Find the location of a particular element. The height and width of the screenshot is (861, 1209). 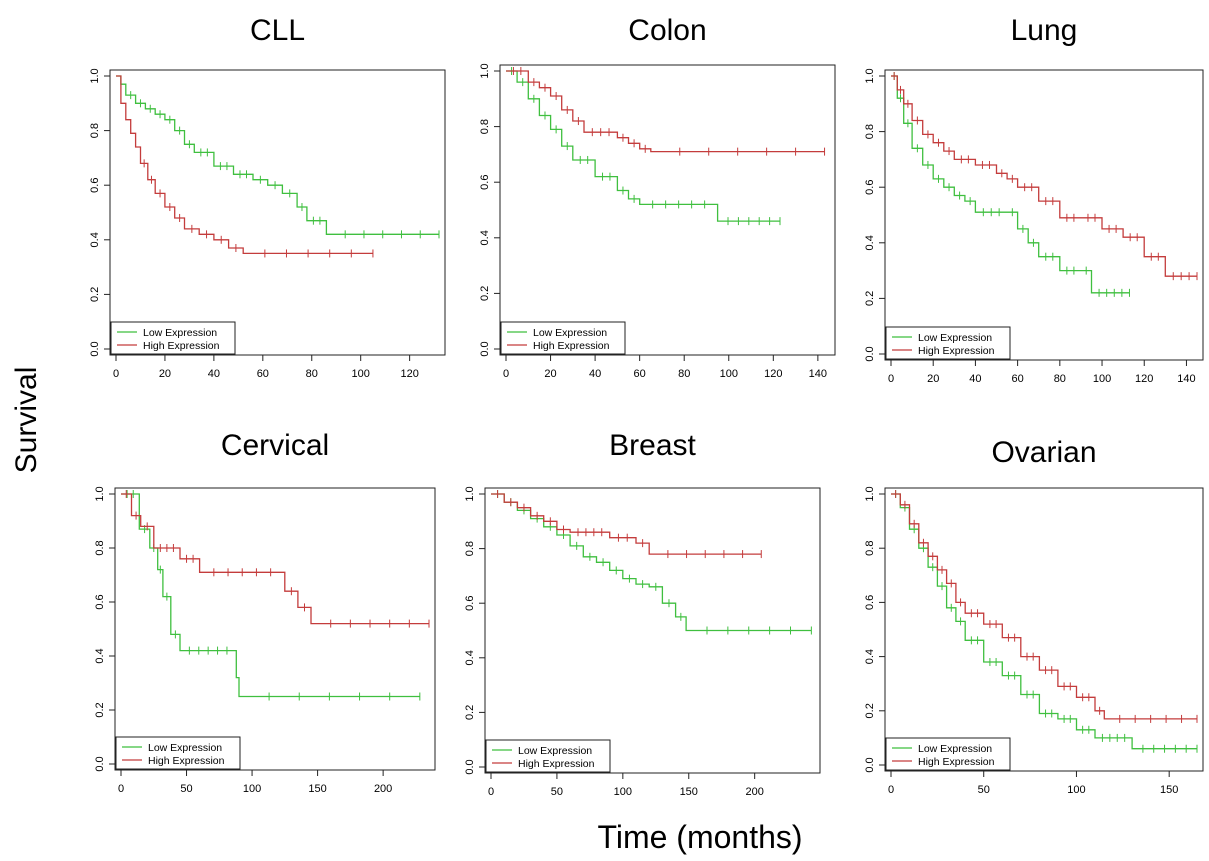

panel-title: Lung is located at coordinates (1044, 30).